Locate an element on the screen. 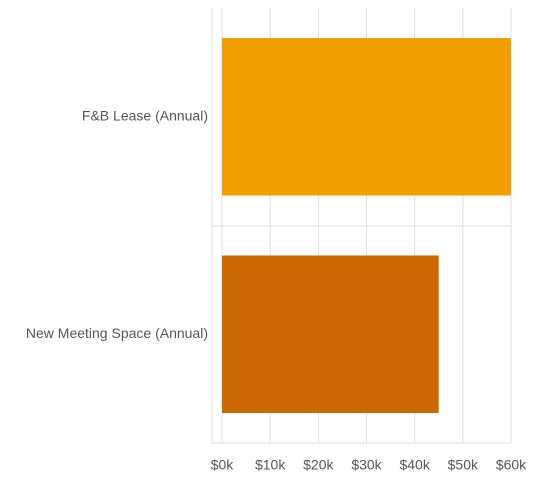 This screenshot has height=479, width=536. y-tick-label: F&B Lease (Annual) is located at coordinates (145, 115).